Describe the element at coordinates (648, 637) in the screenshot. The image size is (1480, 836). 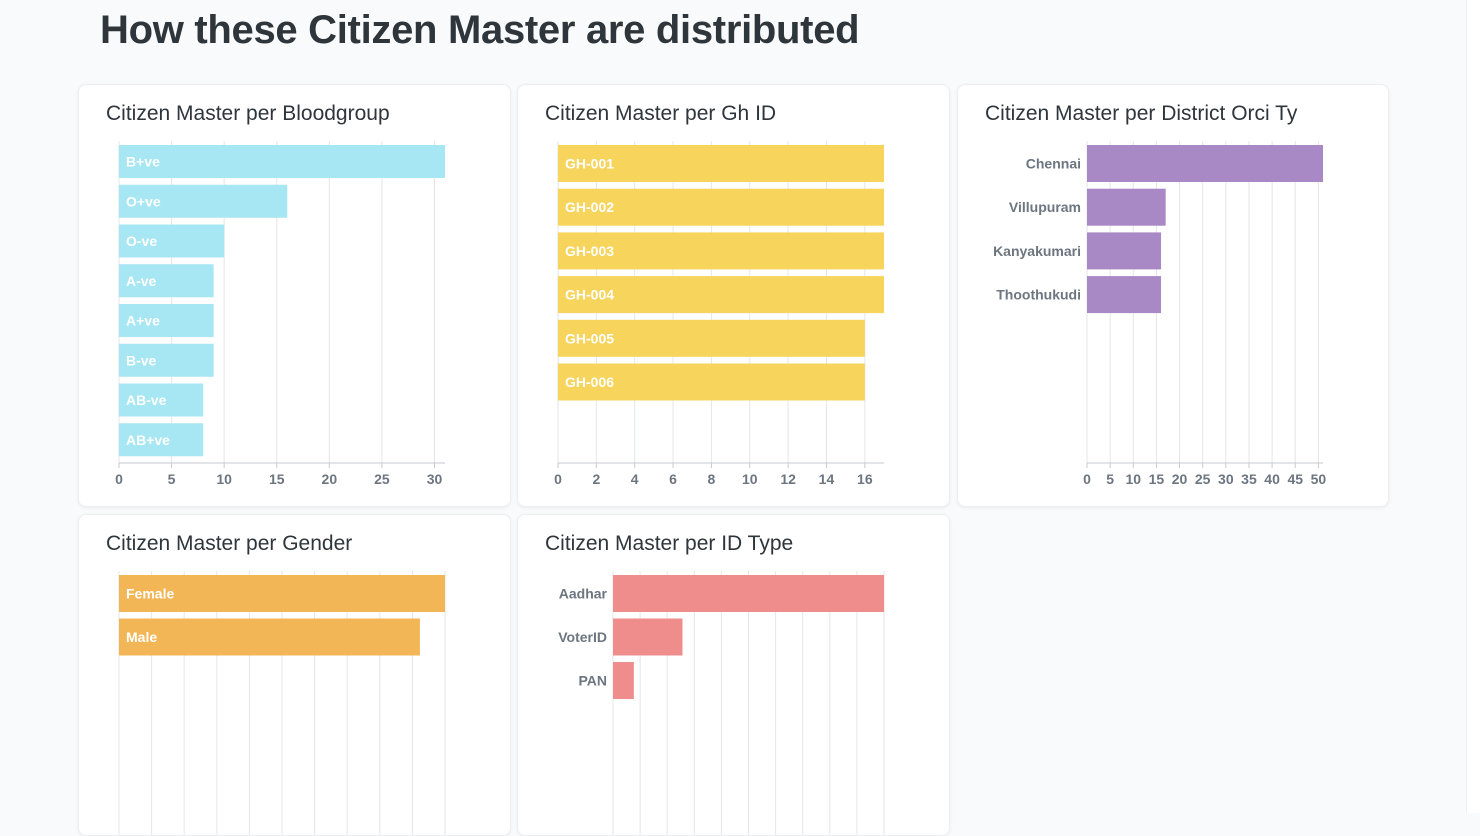
I see `bar-voterid` at that location.